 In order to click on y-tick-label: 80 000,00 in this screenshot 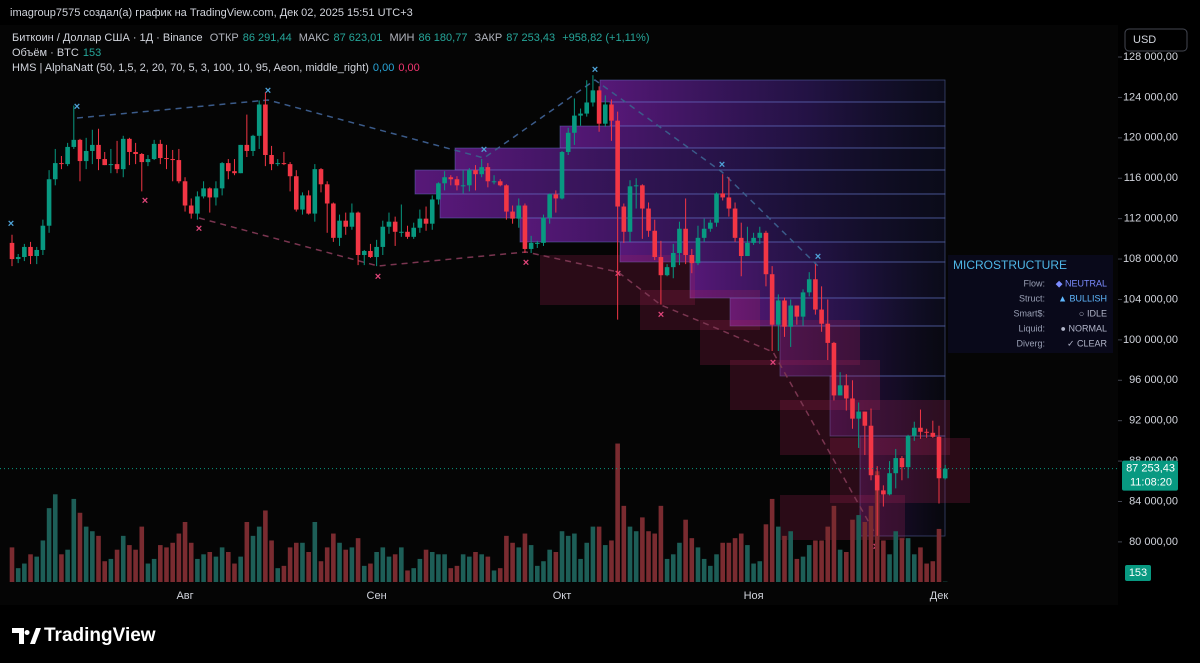, I will do `click(1153, 542)`.